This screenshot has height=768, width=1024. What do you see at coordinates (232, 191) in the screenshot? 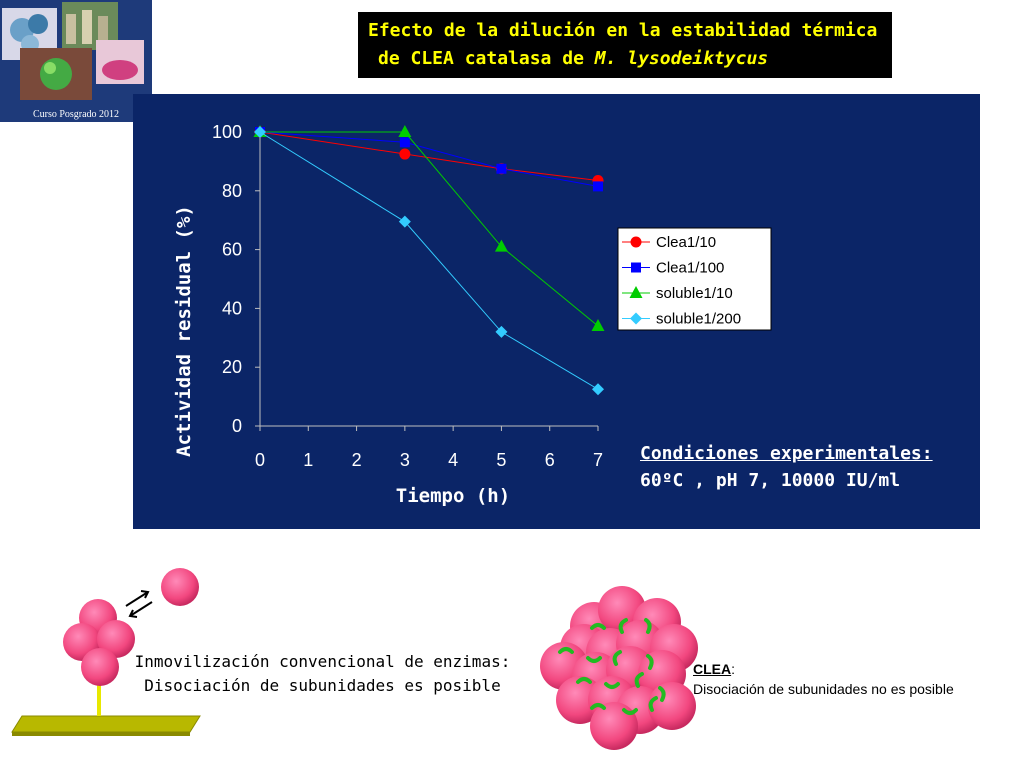
I see `y-tick-label: 80` at bounding box center [232, 191].